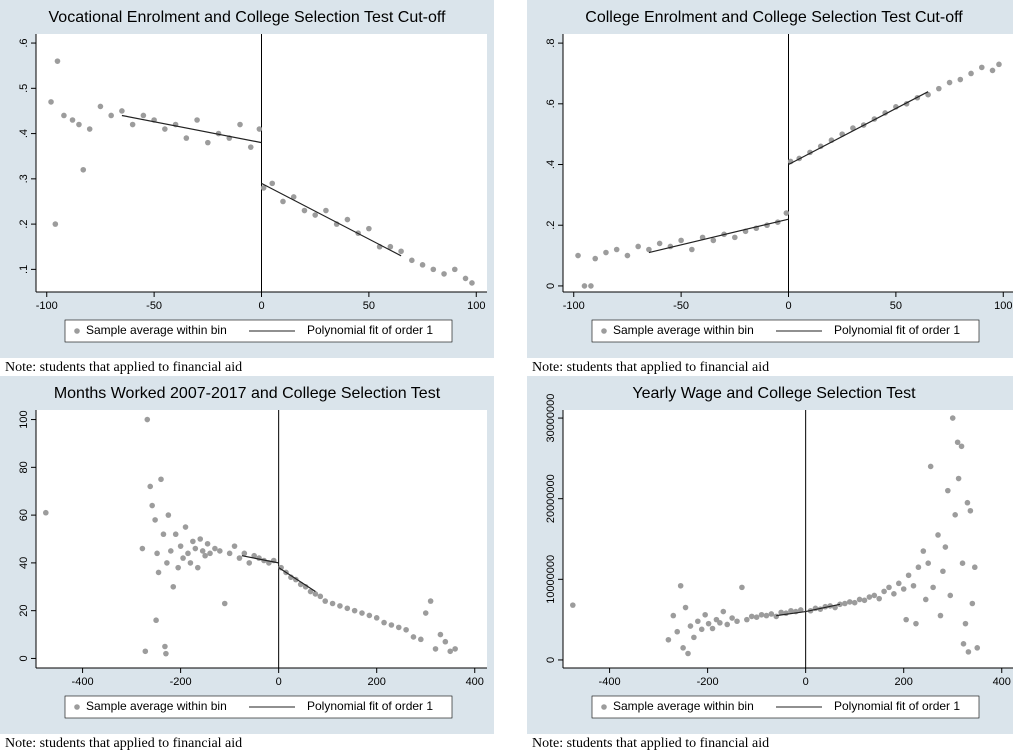 The image size is (1013, 753). Describe the element at coordinates (83, 682) in the screenshot. I see `x-tick-label: -400` at that location.